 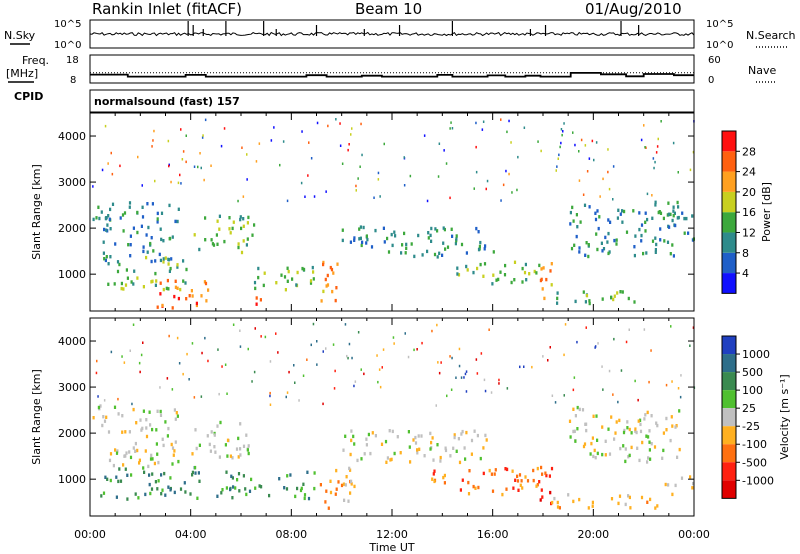 I want to click on noise-right-tick-top: 10^5, so click(x=719, y=24).